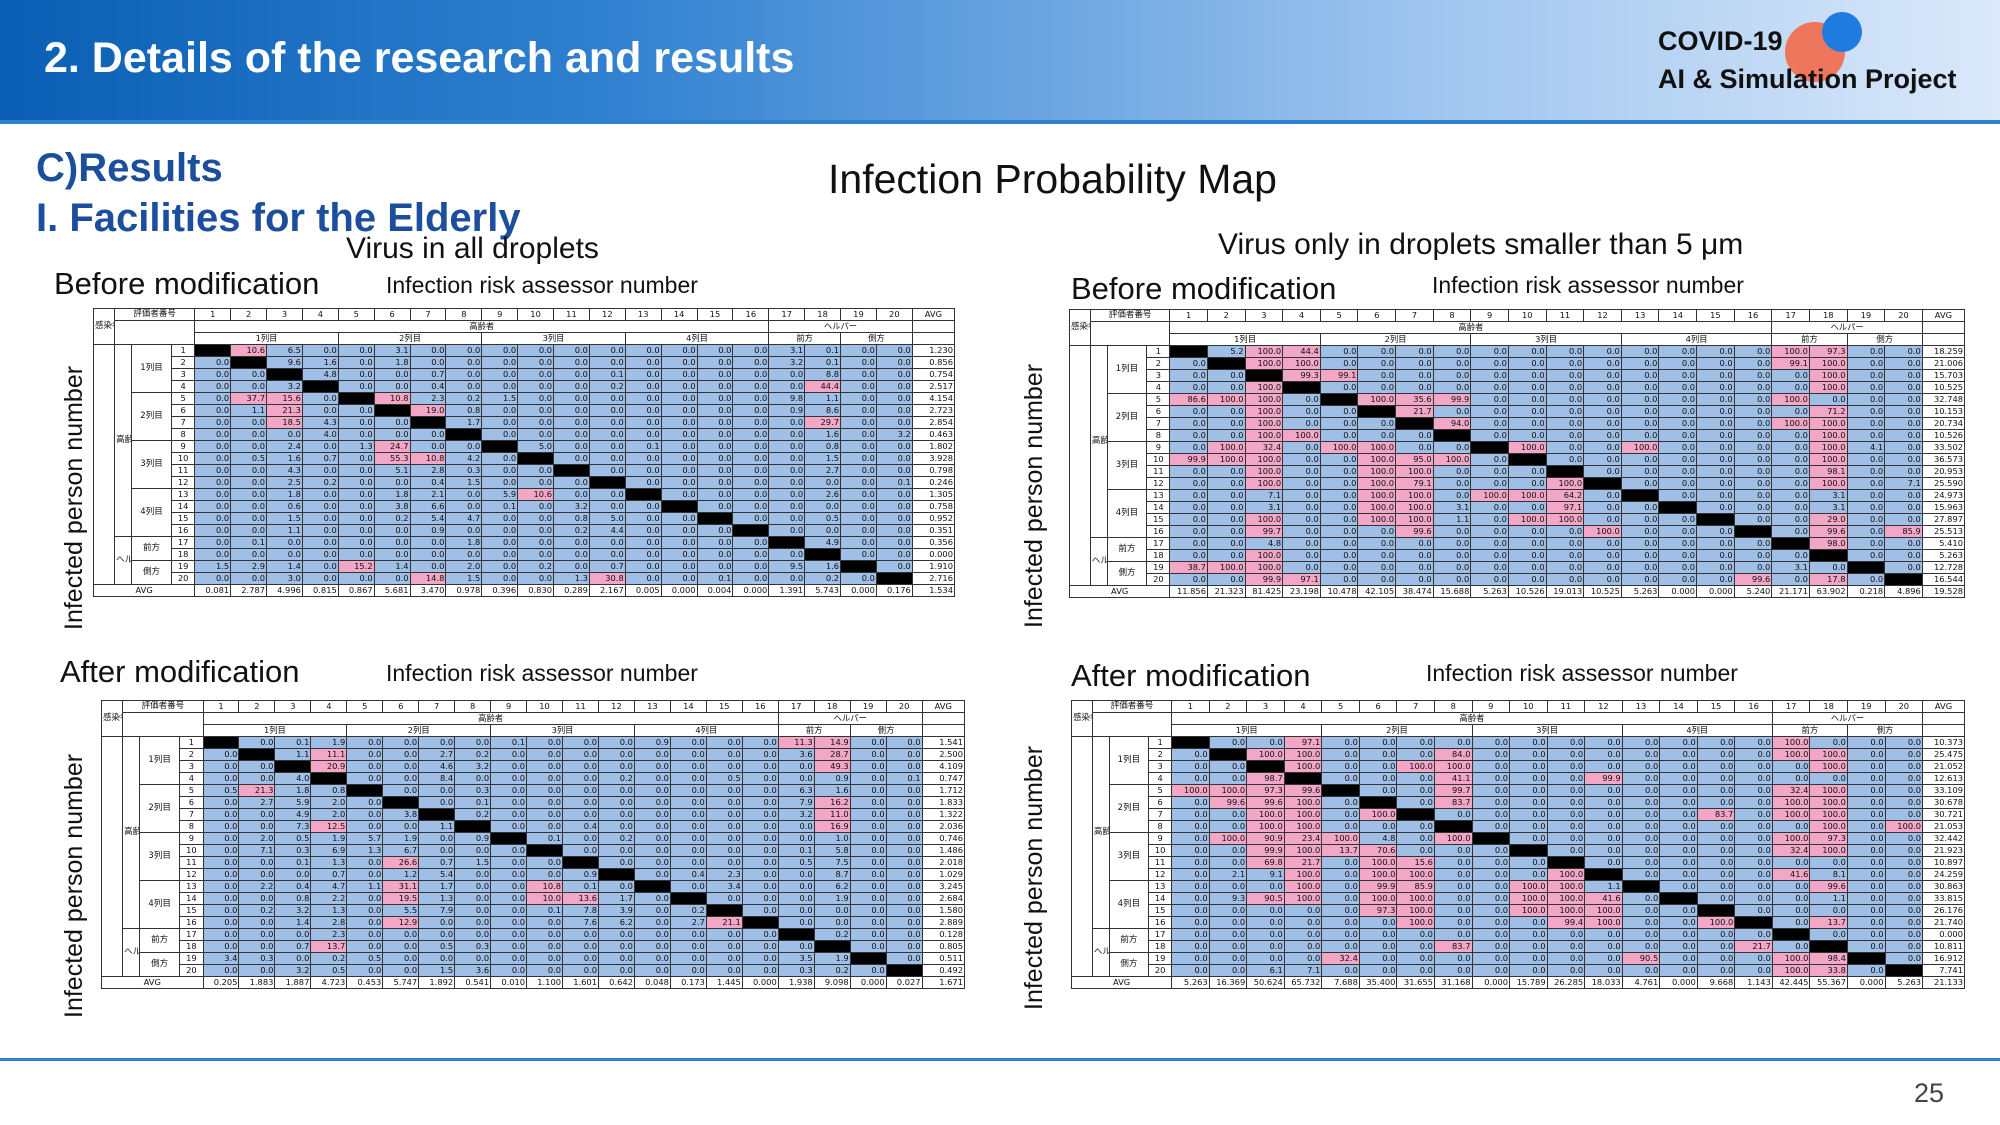 This screenshot has width=2000, height=1125. Describe the element at coordinates (1303, 838) in the screenshot. I see `probability-cell: 23.4` at that location.